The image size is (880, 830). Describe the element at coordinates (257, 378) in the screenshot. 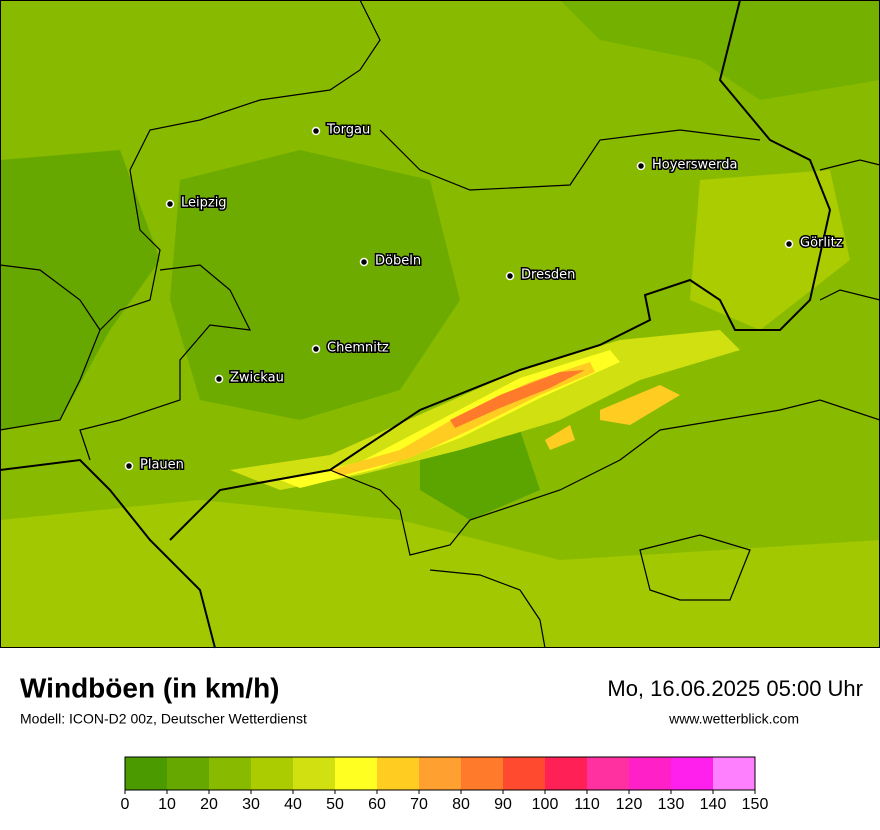

I see `city-label: Zwickau` at that location.